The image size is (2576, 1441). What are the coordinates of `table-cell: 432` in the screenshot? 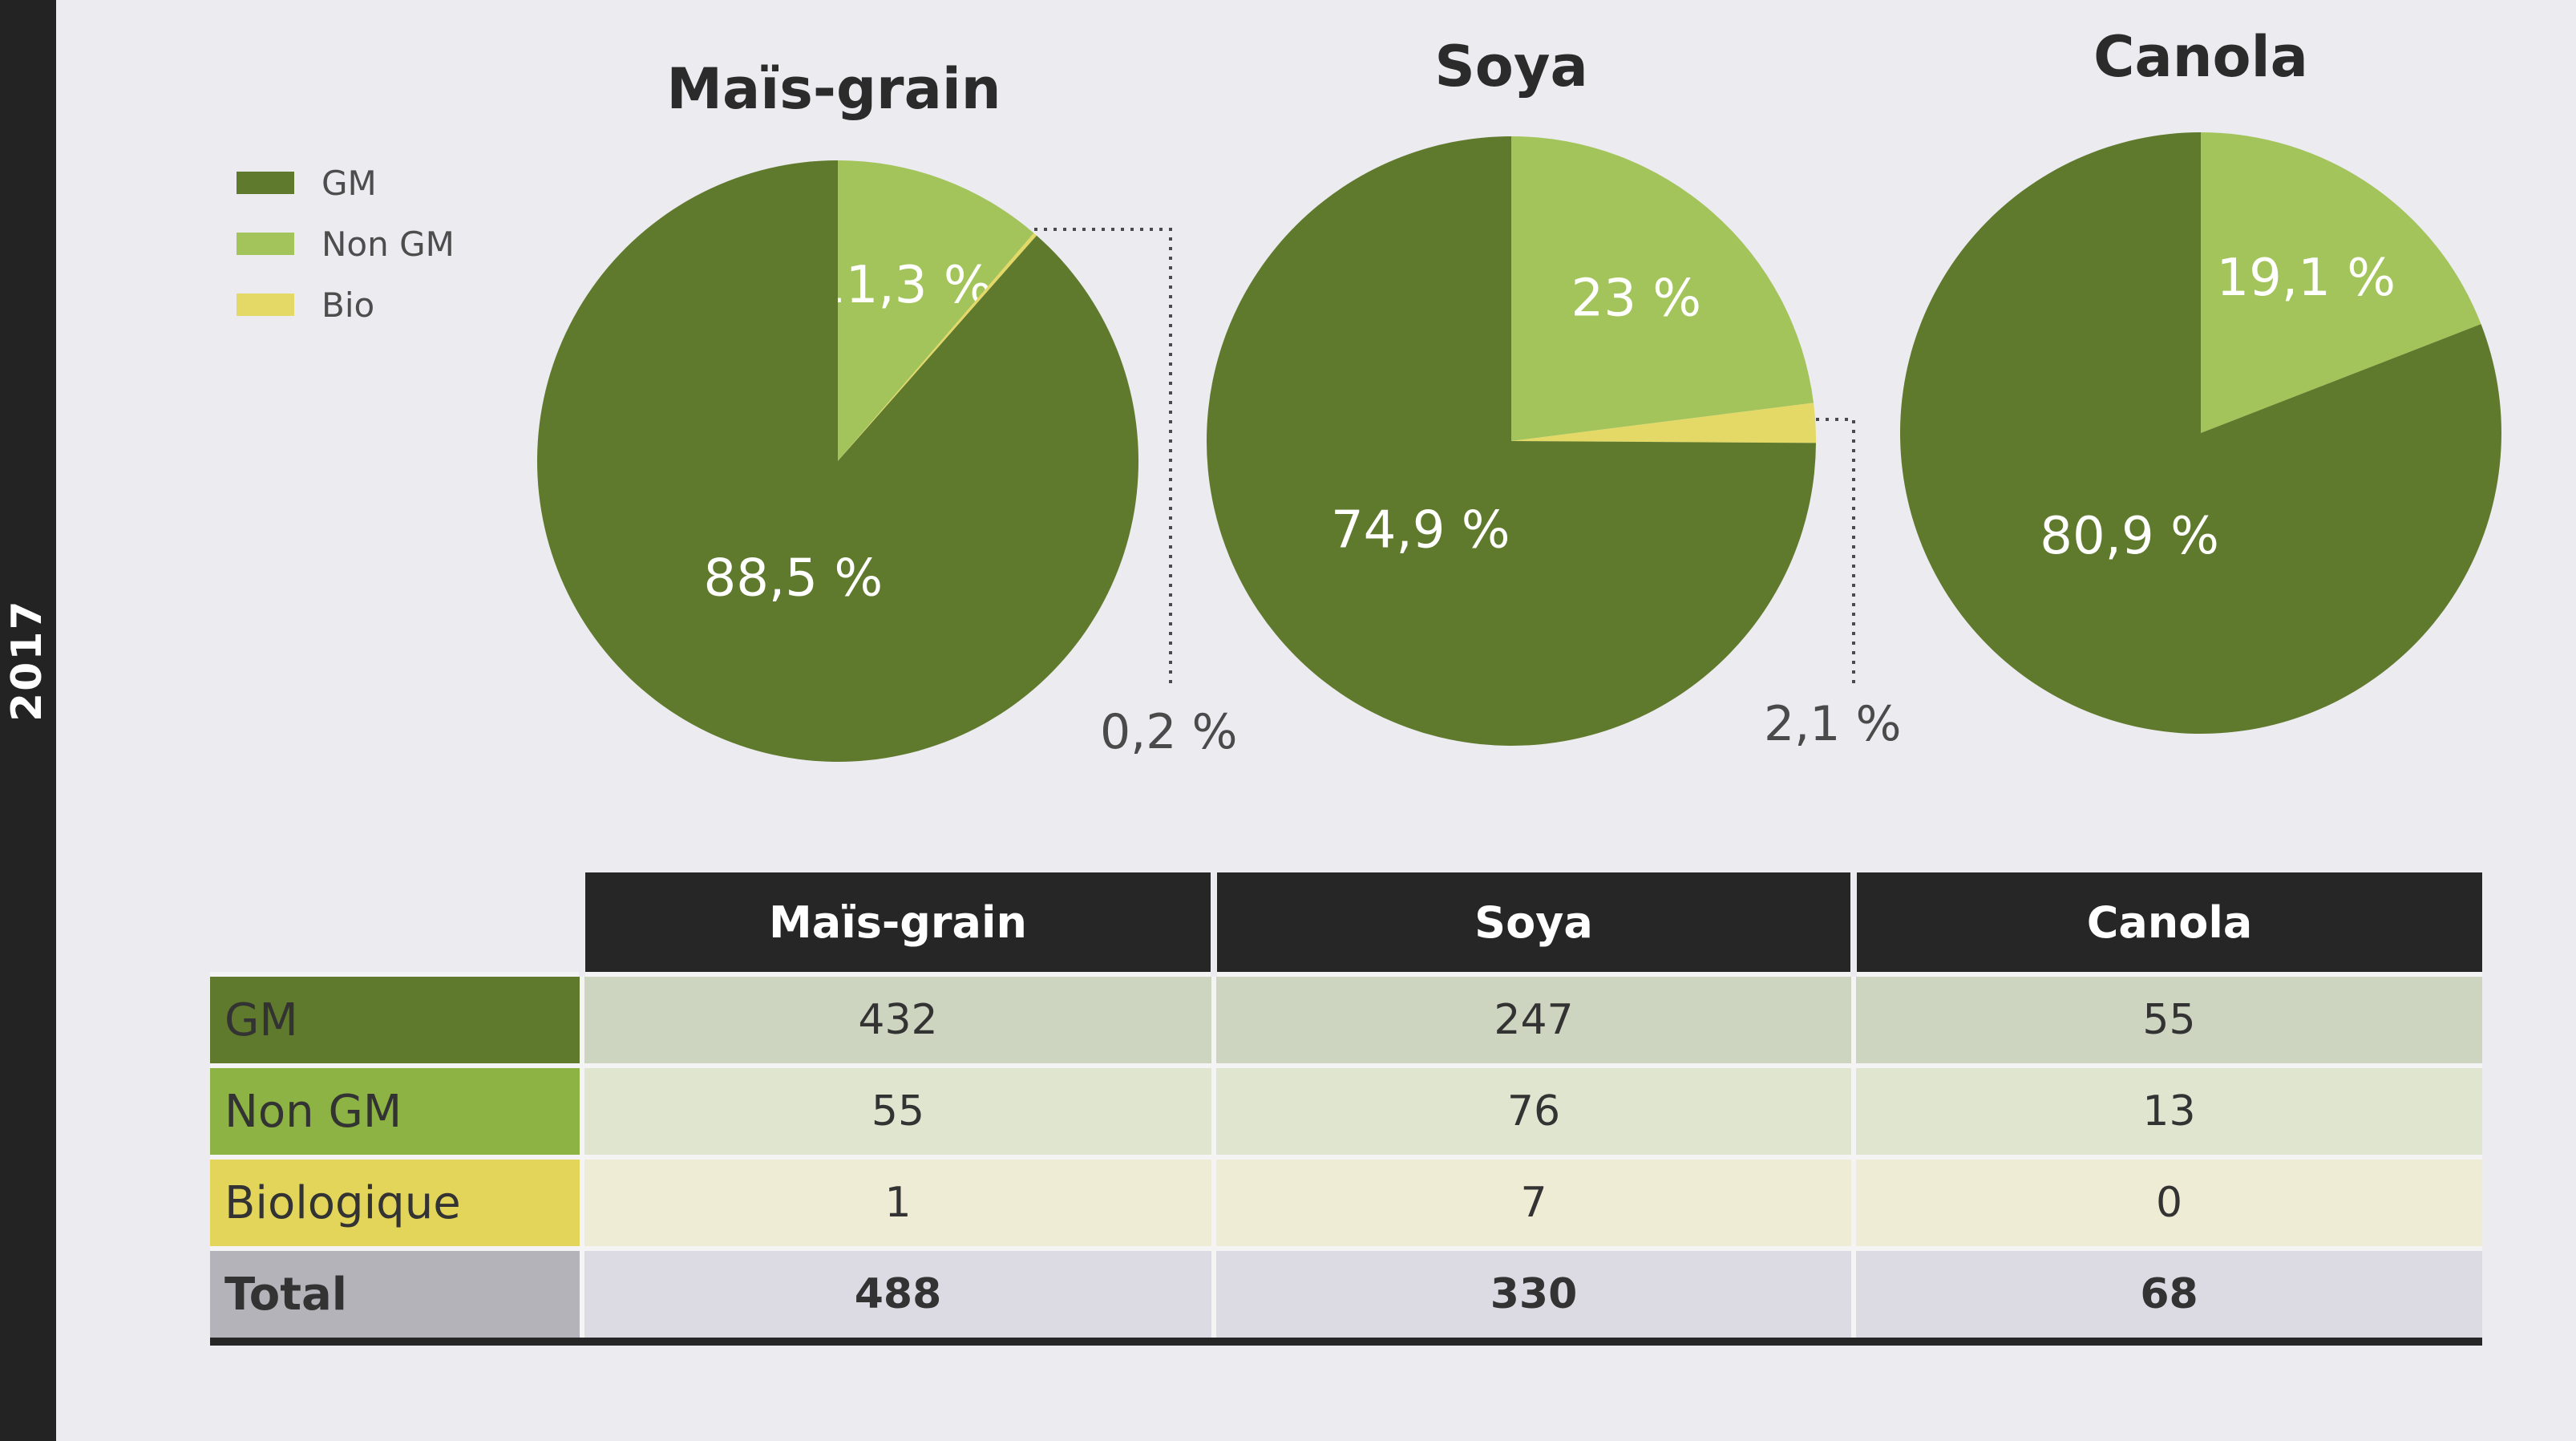 It's located at (897, 1019).